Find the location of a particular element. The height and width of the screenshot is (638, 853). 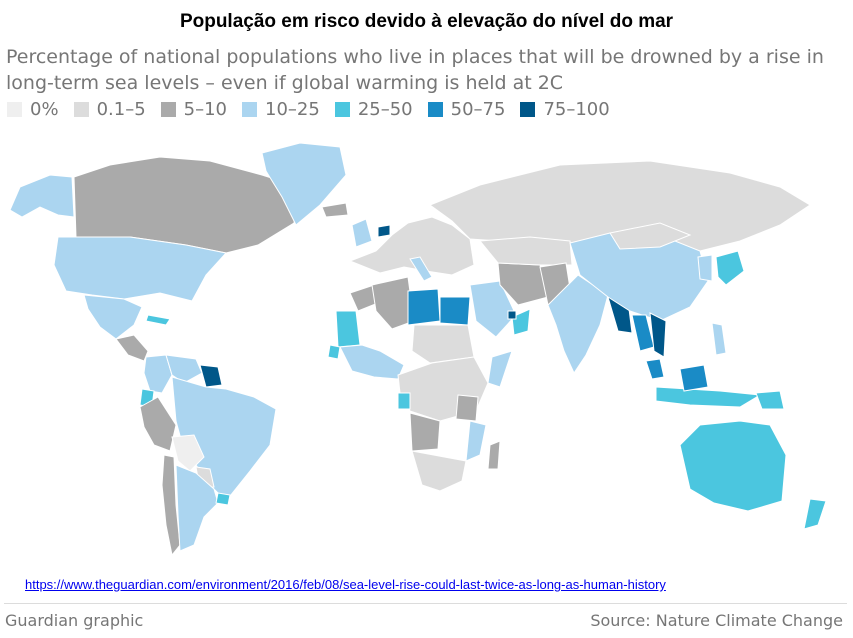

footer-divider is located at coordinates (425, 603).